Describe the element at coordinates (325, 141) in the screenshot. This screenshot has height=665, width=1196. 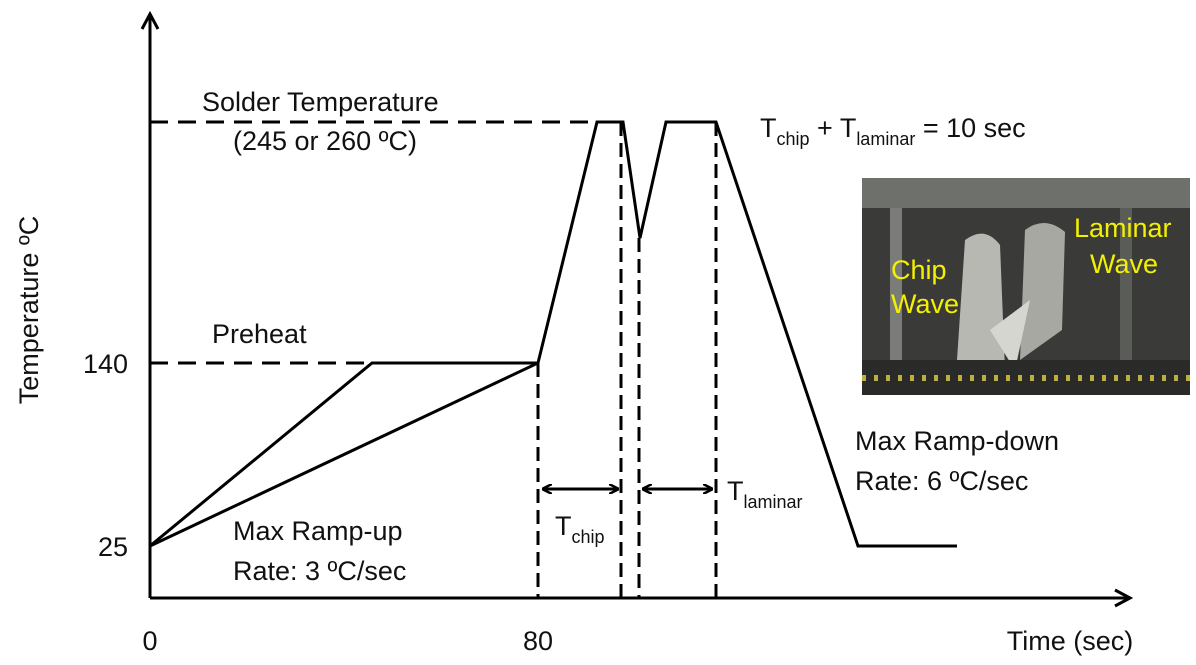
I see `solder-values: (245 or 260 ºC)` at that location.